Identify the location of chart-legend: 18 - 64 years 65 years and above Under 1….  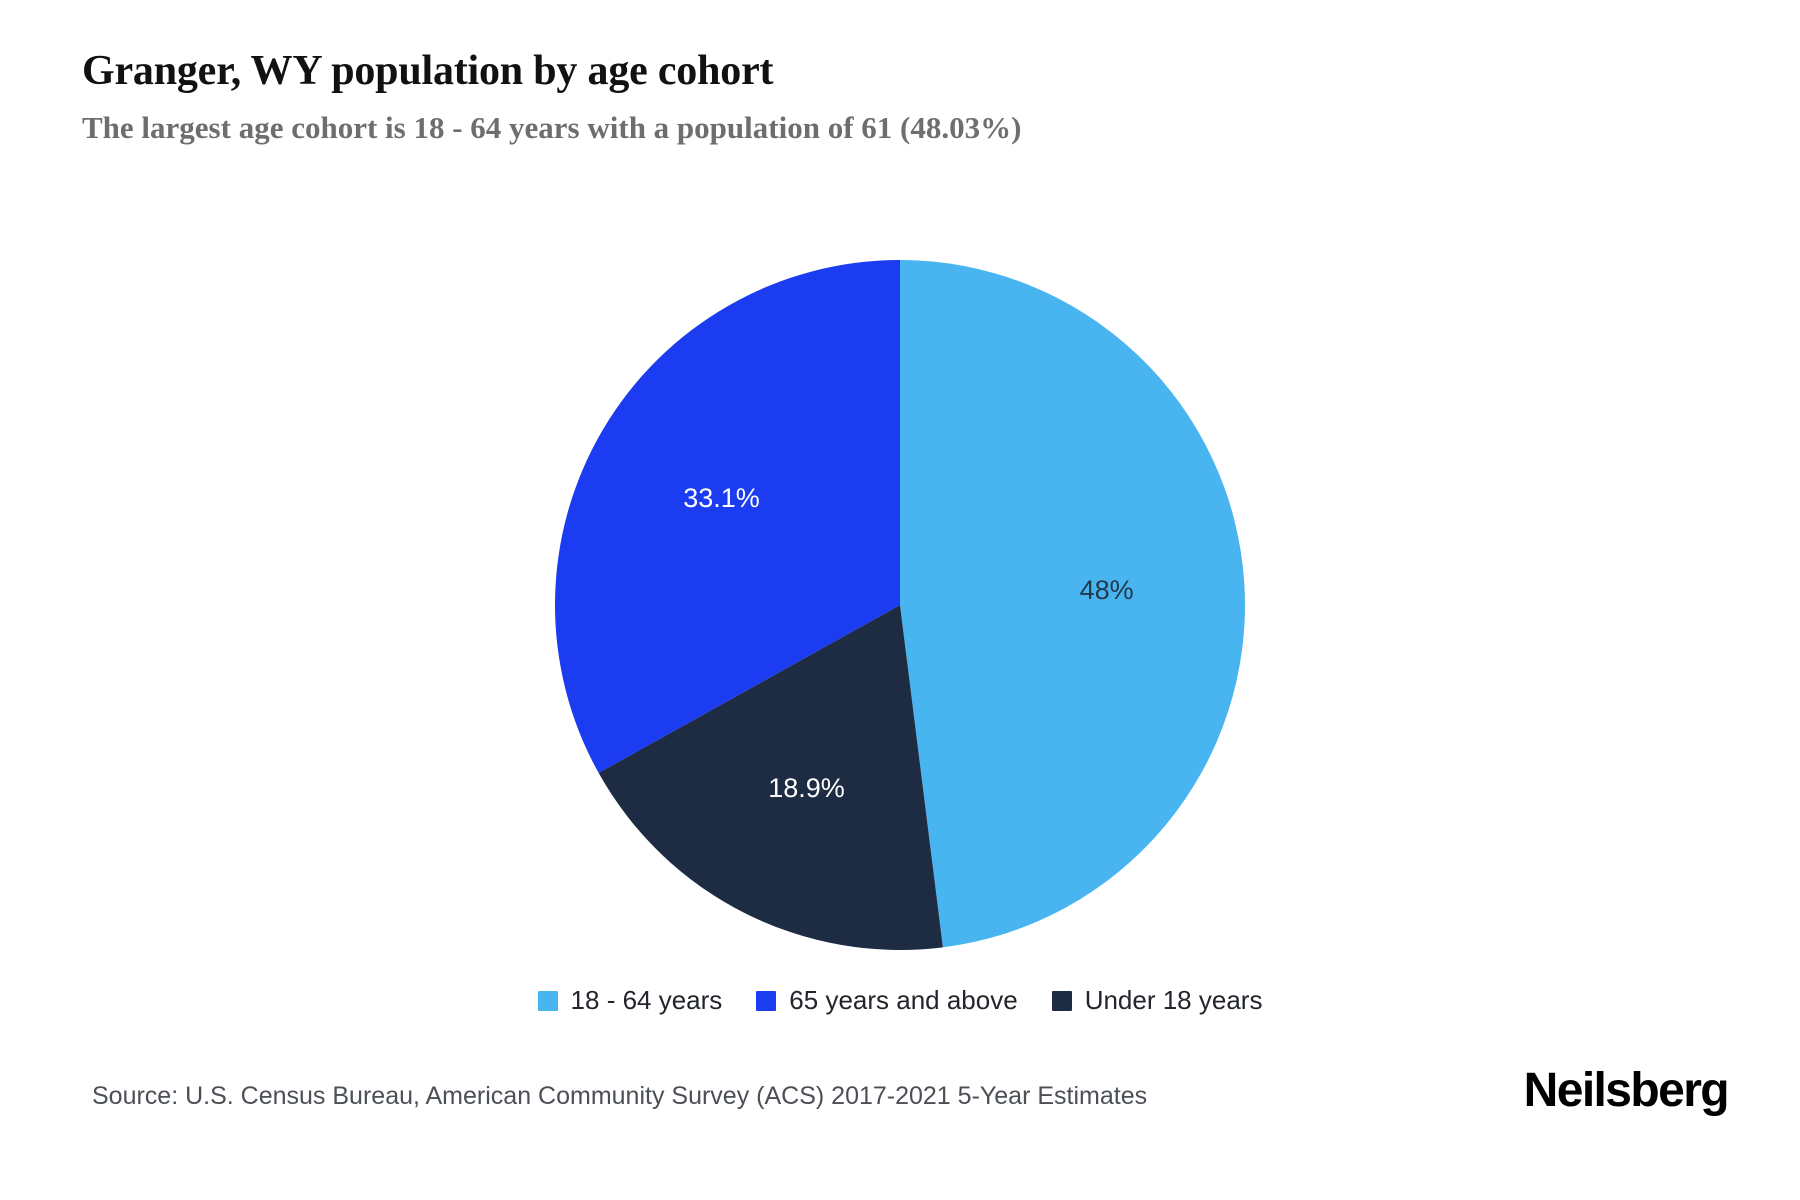
(900, 1000).